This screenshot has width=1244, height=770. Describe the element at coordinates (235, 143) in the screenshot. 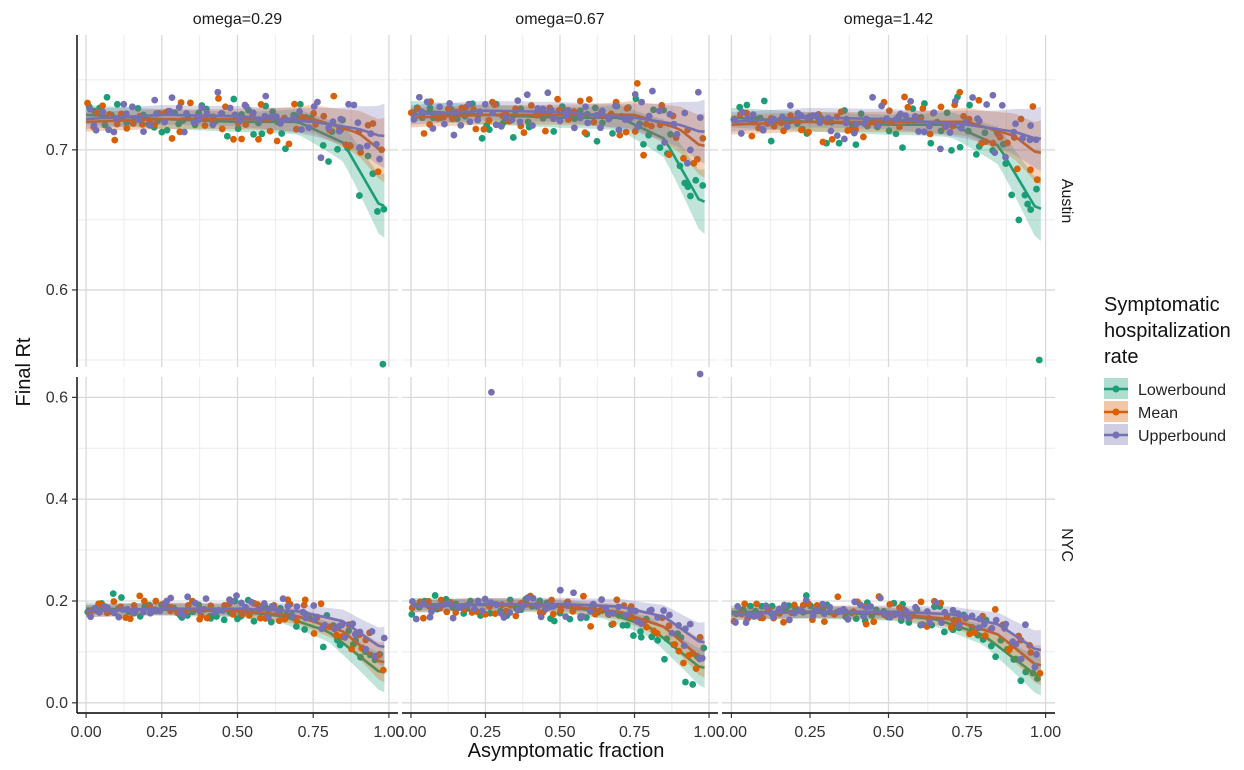

I see `ribbon-mean` at that location.